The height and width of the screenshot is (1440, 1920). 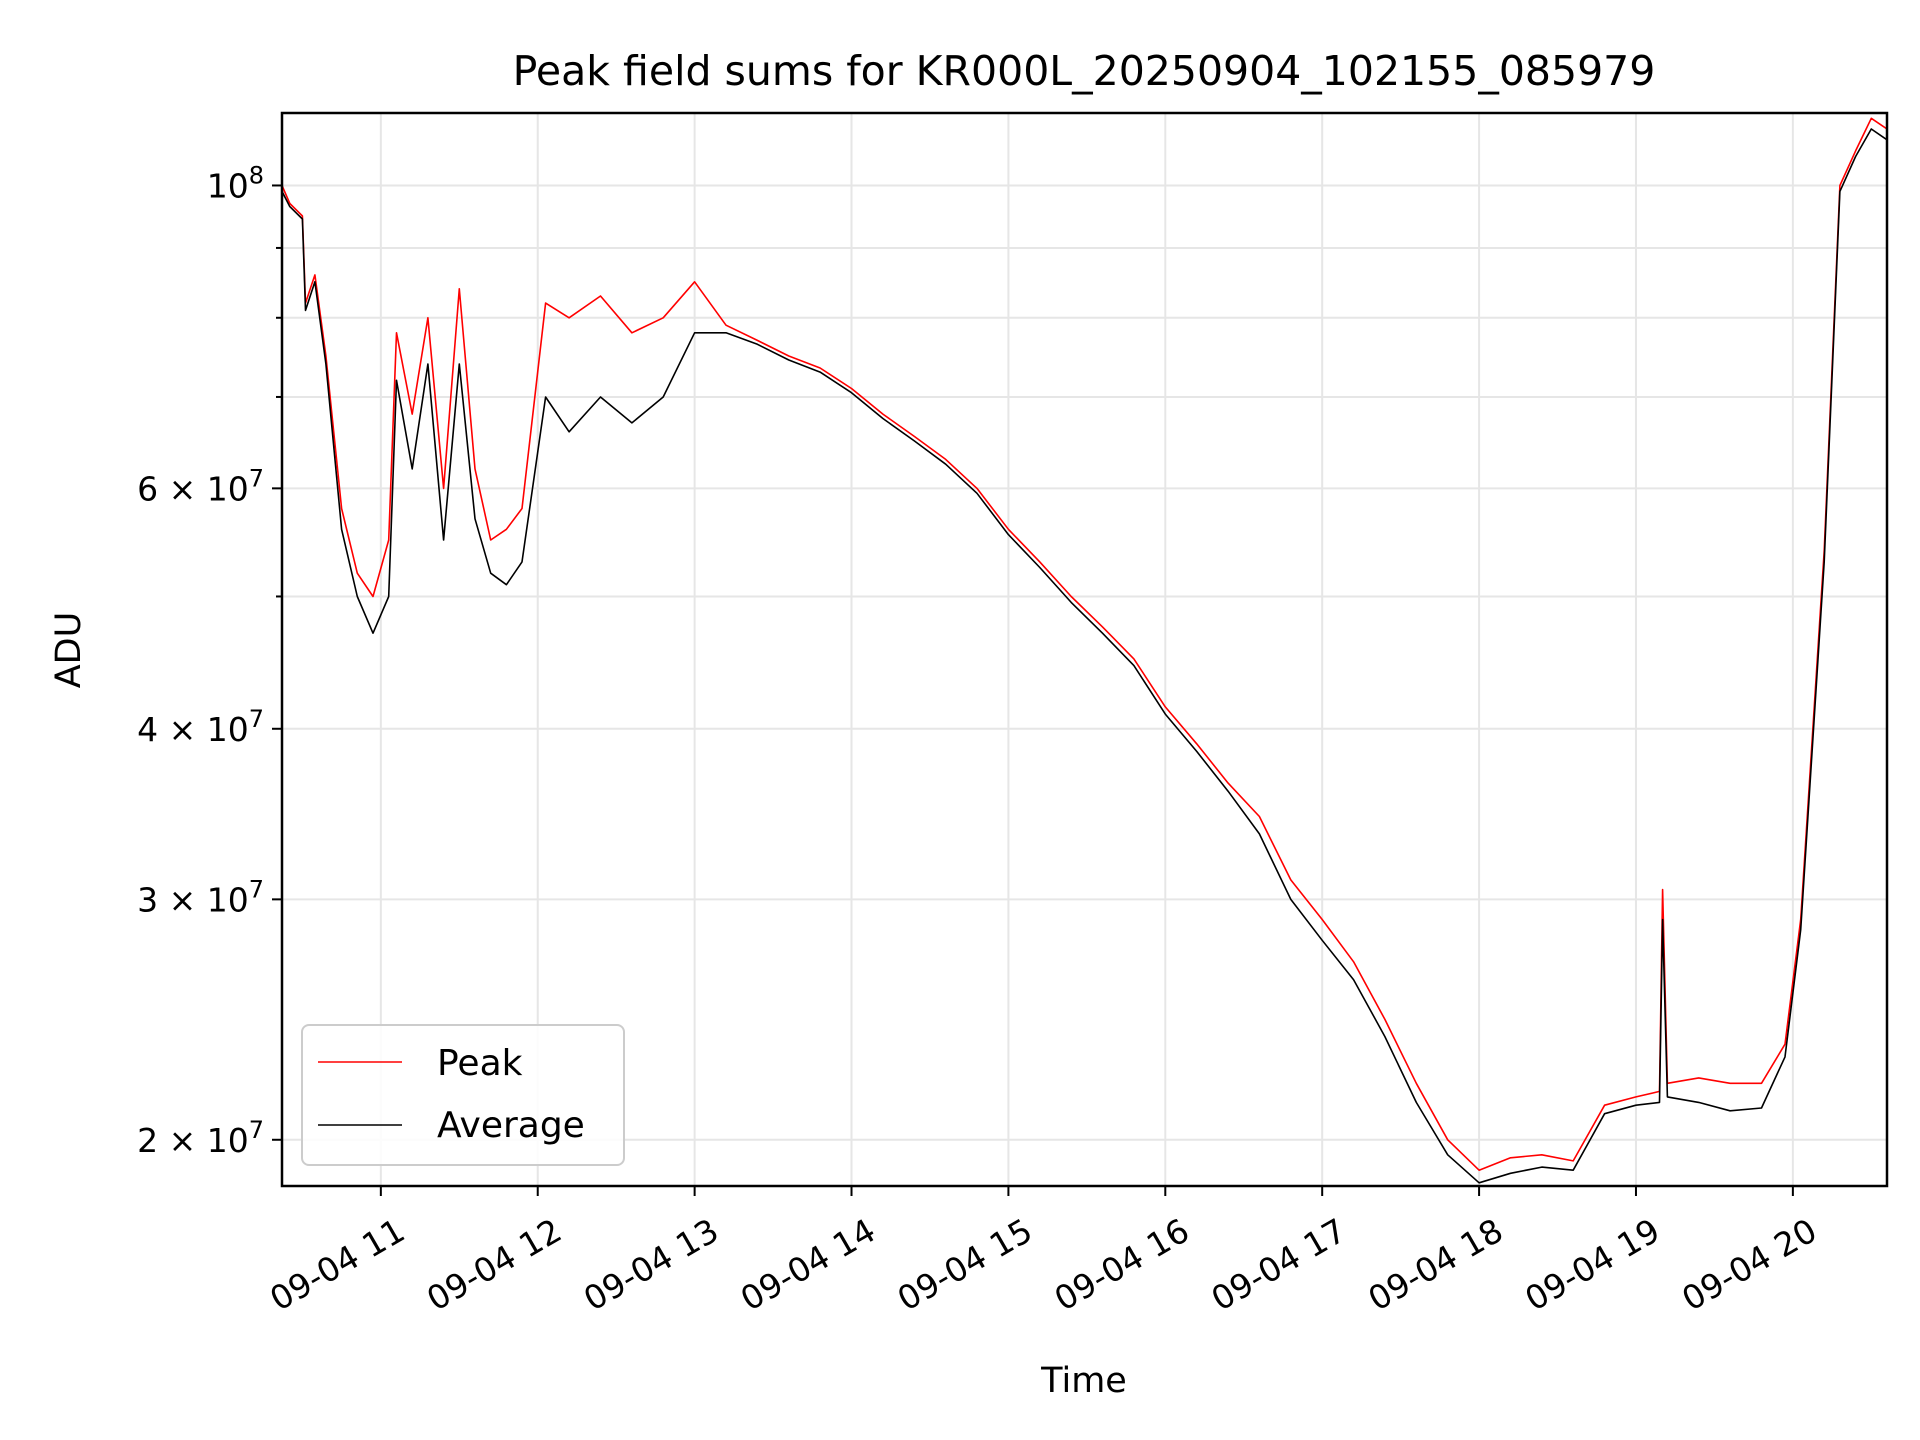 What do you see at coordinates (511, 1125) in the screenshot?
I see `legend-label-average: Average` at bounding box center [511, 1125].